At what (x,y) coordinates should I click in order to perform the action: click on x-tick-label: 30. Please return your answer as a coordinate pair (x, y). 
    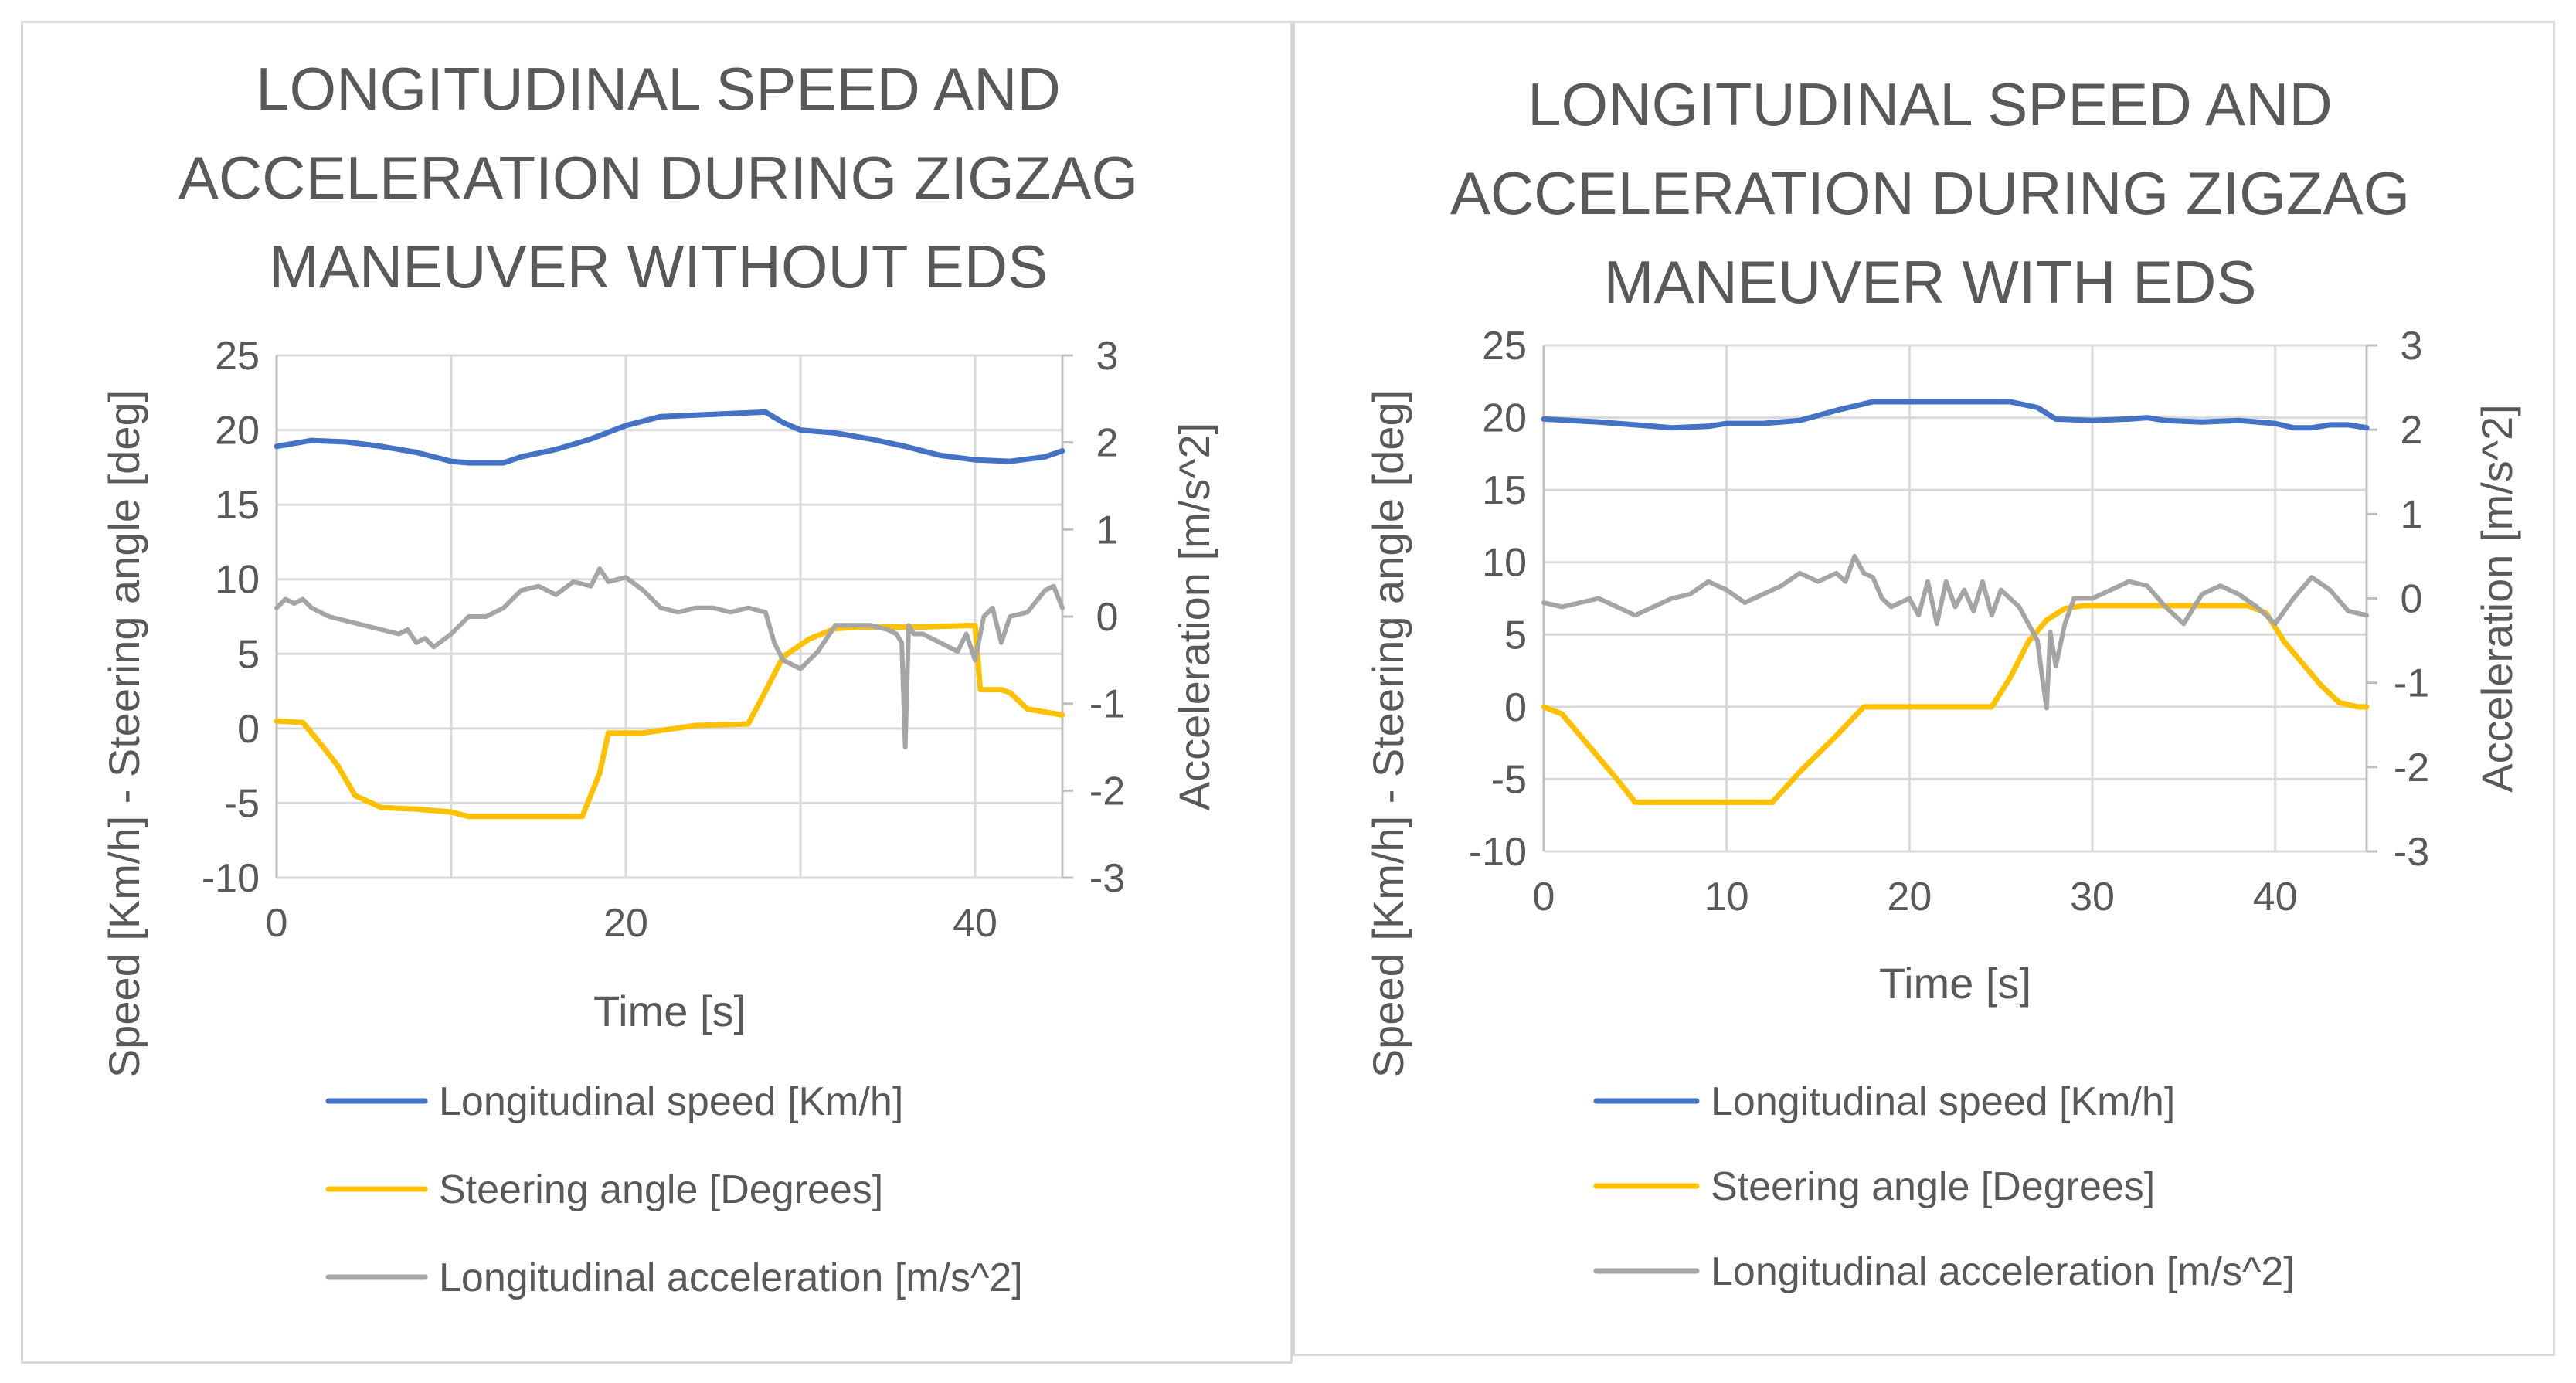
    Looking at the image, I should click on (2092, 897).